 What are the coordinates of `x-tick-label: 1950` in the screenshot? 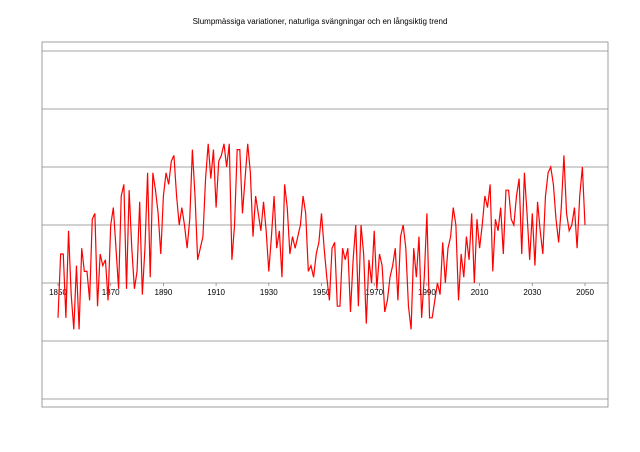 It's located at (322, 292).